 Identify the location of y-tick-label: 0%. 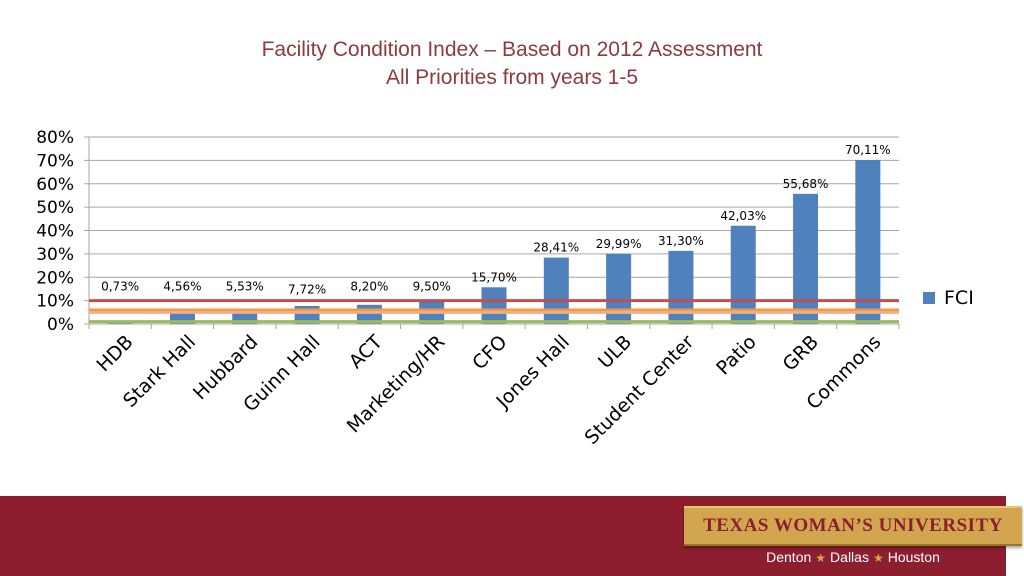
(60, 325).